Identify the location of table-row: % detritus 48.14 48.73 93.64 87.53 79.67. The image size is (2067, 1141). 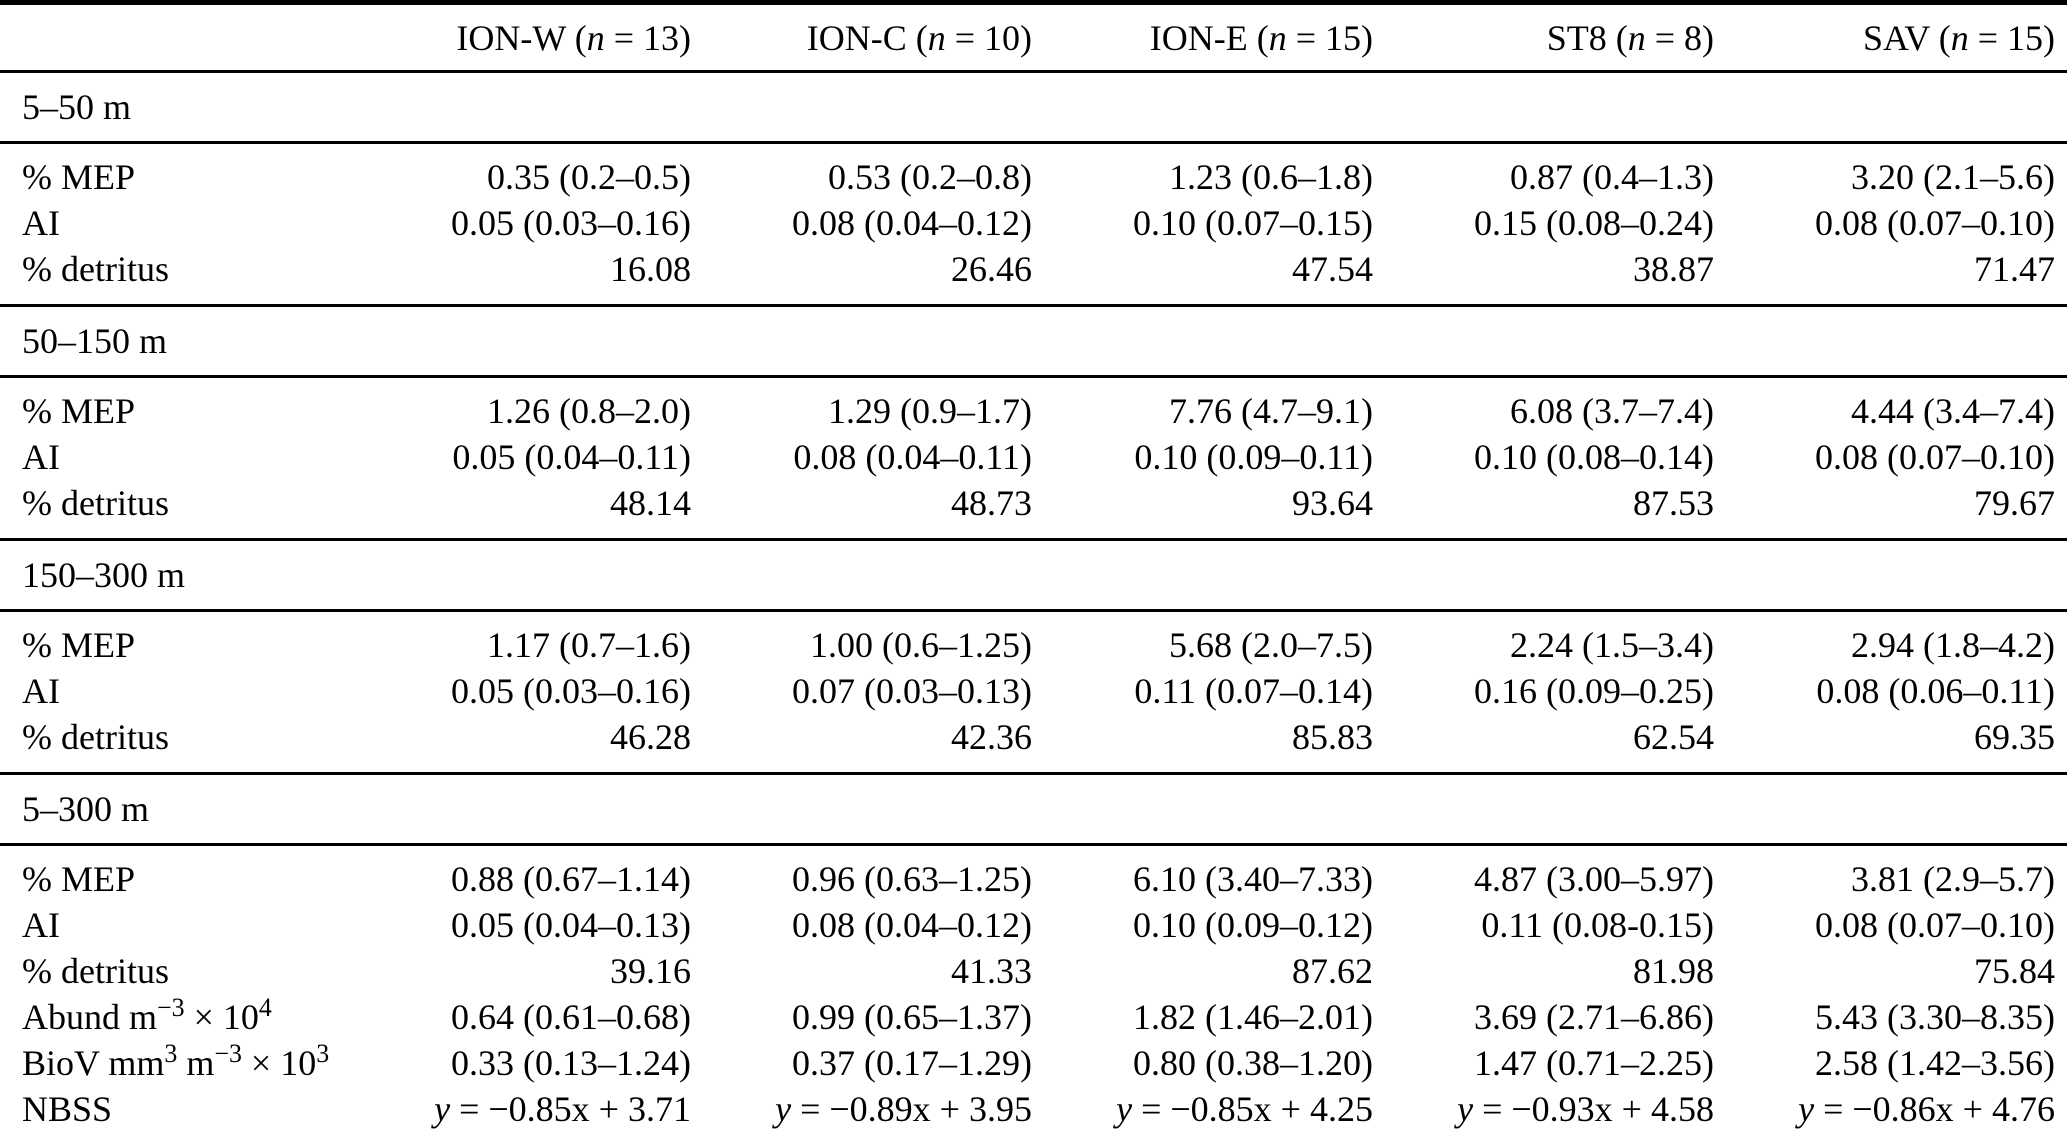
(1033, 510).